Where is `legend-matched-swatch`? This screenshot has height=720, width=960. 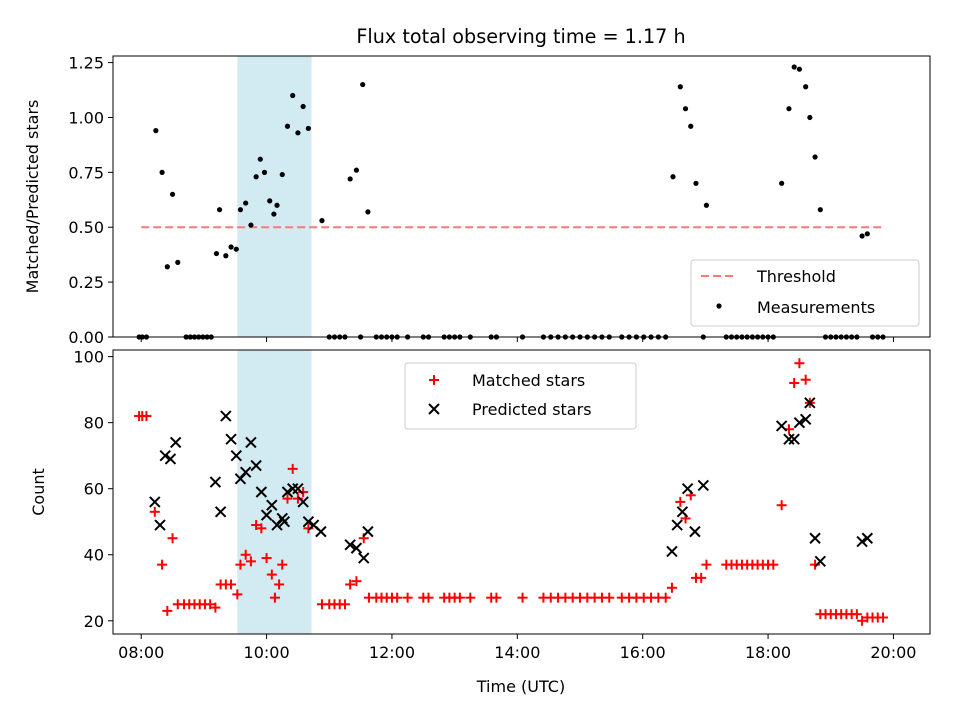 legend-matched-swatch is located at coordinates (434, 380).